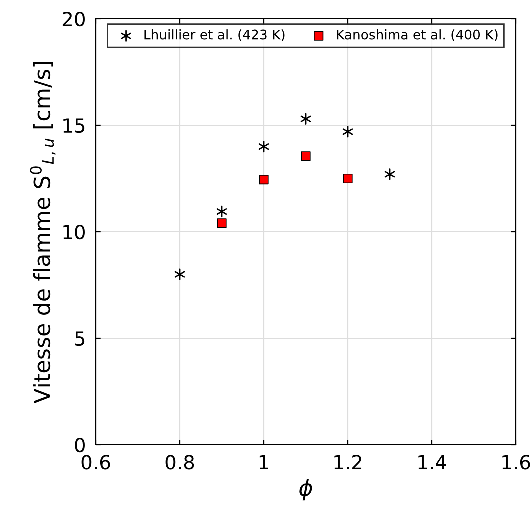  Describe the element at coordinates (180, 462) in the screenshot. I see `x-tick-label: 0.8` at that location.